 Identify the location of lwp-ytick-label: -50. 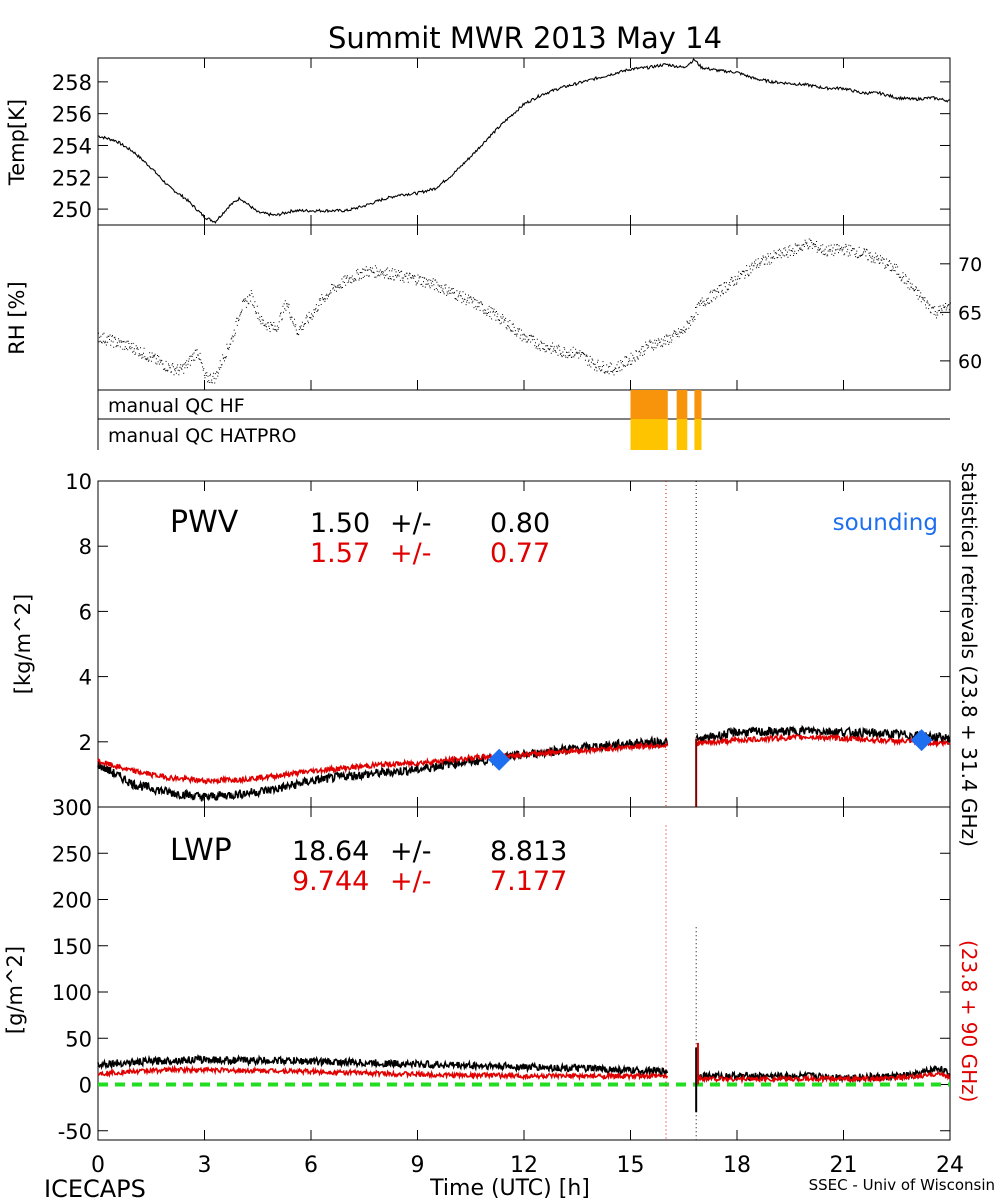
(75, 1132).